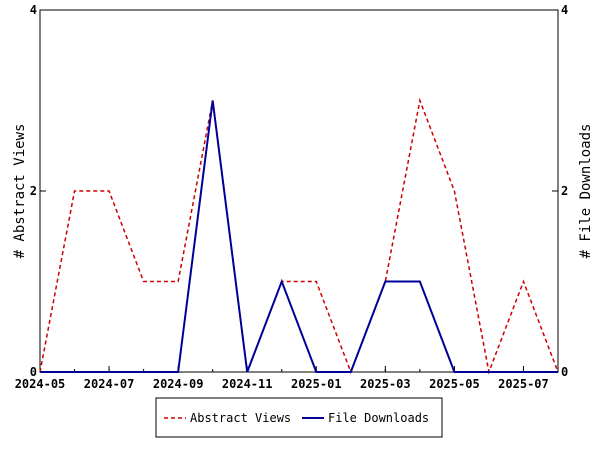 The width and height of the screenshot is (600, 450). What do you see at coordinates (454, 384) in the screenshot?
I see `x-tick-label: 2025-05` at bounding box center [454, 384].